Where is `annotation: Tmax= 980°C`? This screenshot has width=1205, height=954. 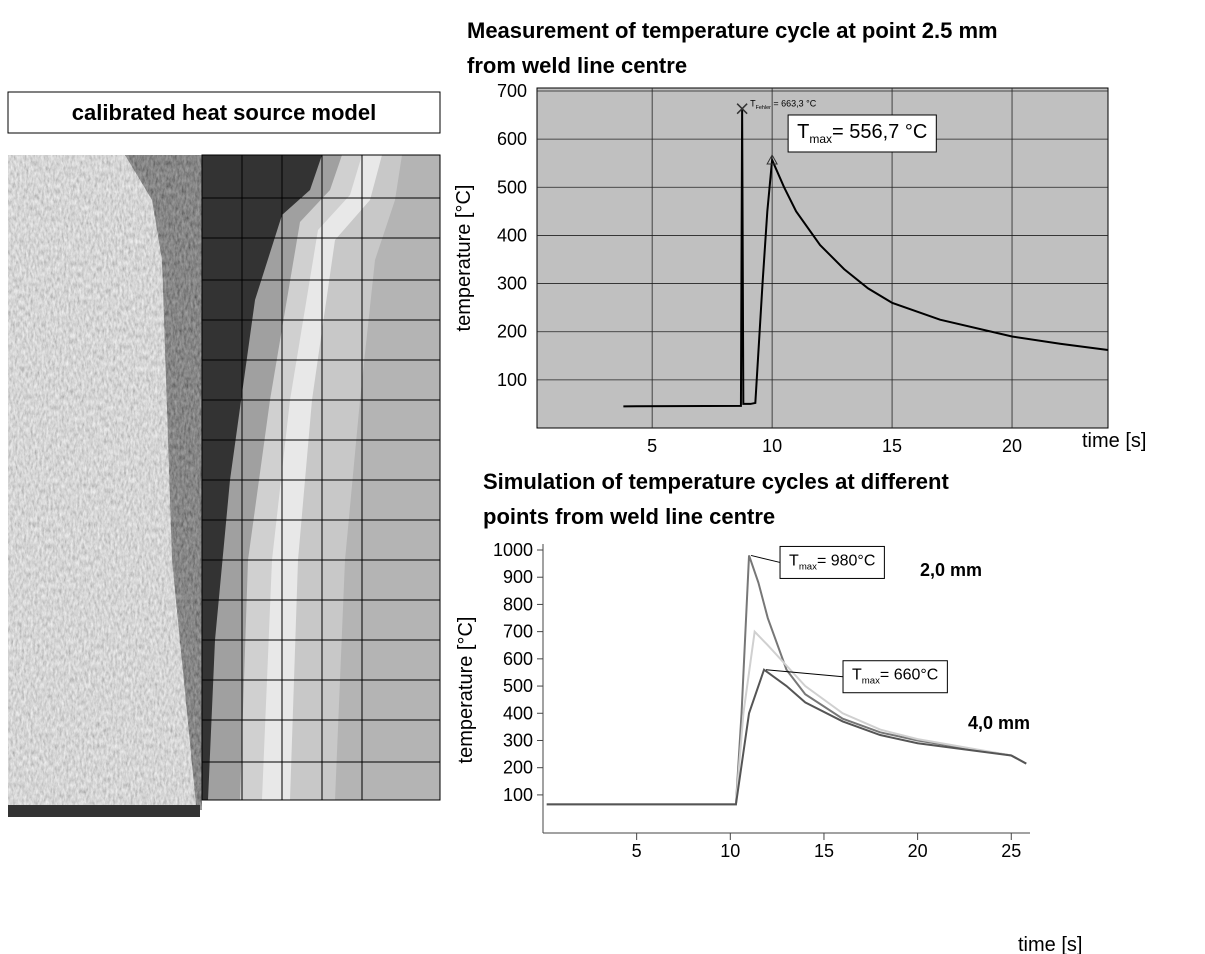
annotation: Tmax= 980°C is located at coordinates (817, 562).